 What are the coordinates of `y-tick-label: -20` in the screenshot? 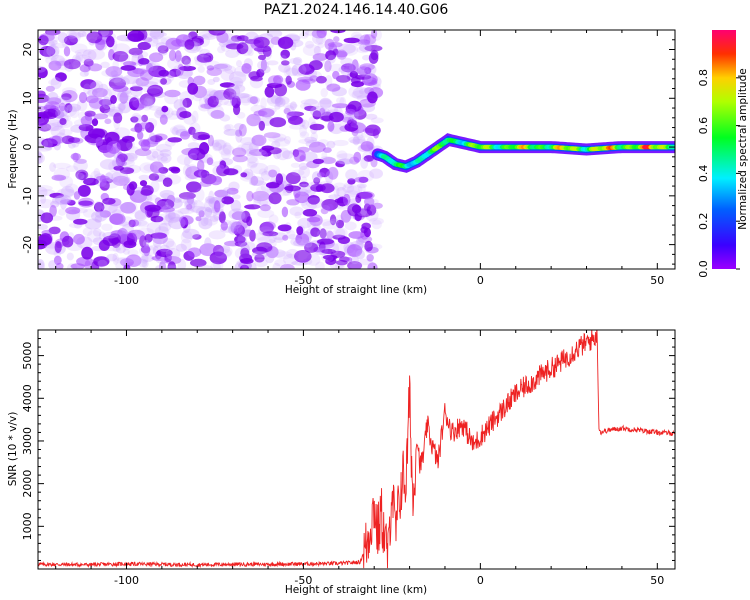 It's located at (27, 245).